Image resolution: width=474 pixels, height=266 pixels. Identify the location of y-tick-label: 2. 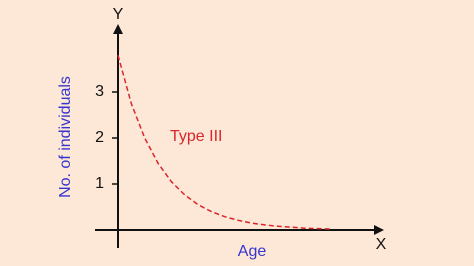
(99, 137).